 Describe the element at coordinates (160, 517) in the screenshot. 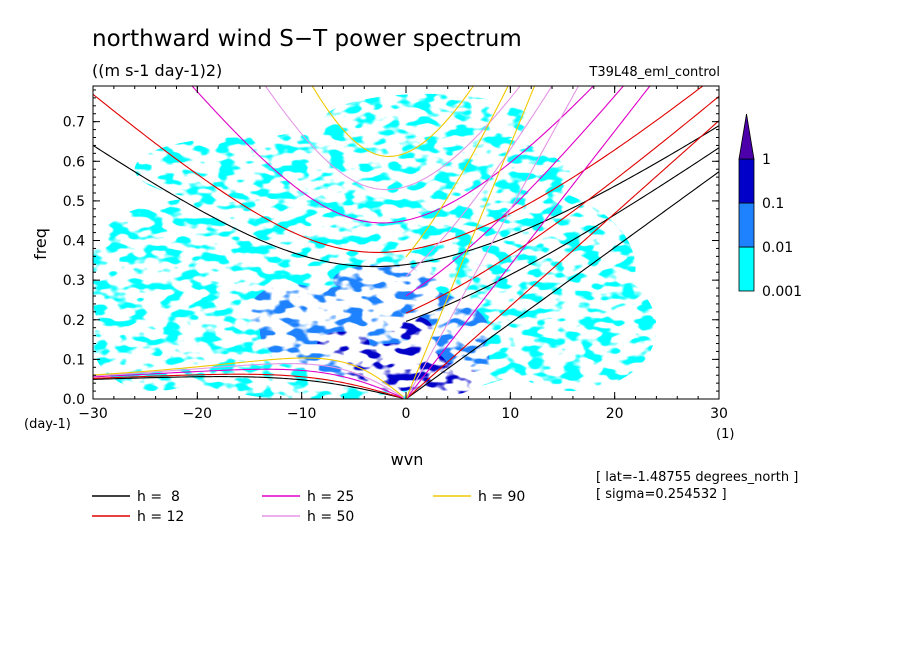

I see `legend-label-12: h = 12` at that location.